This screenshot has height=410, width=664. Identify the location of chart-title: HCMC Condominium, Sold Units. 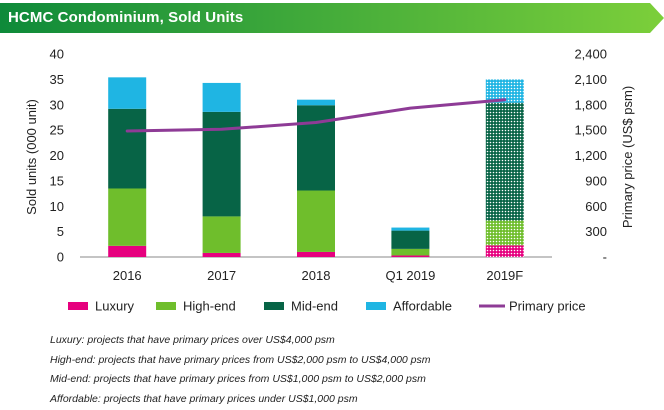
(126, 17).